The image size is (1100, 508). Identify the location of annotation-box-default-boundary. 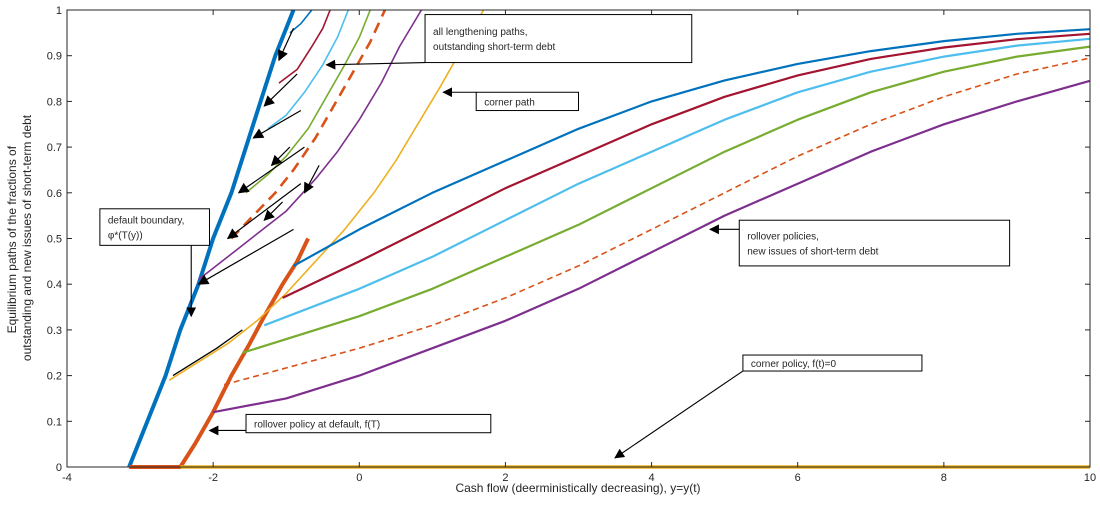
(154, 227).